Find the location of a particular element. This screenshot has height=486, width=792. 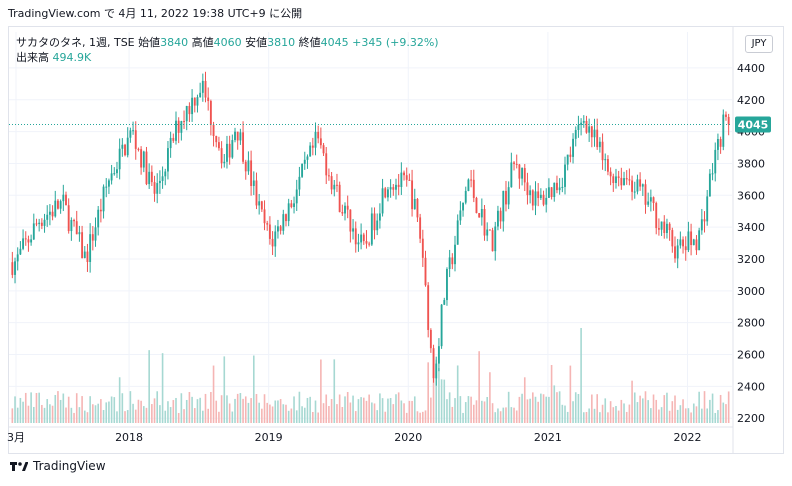

symbol-label: サカタのタネ, 1週, TSE is located at coordinates (75, 42).